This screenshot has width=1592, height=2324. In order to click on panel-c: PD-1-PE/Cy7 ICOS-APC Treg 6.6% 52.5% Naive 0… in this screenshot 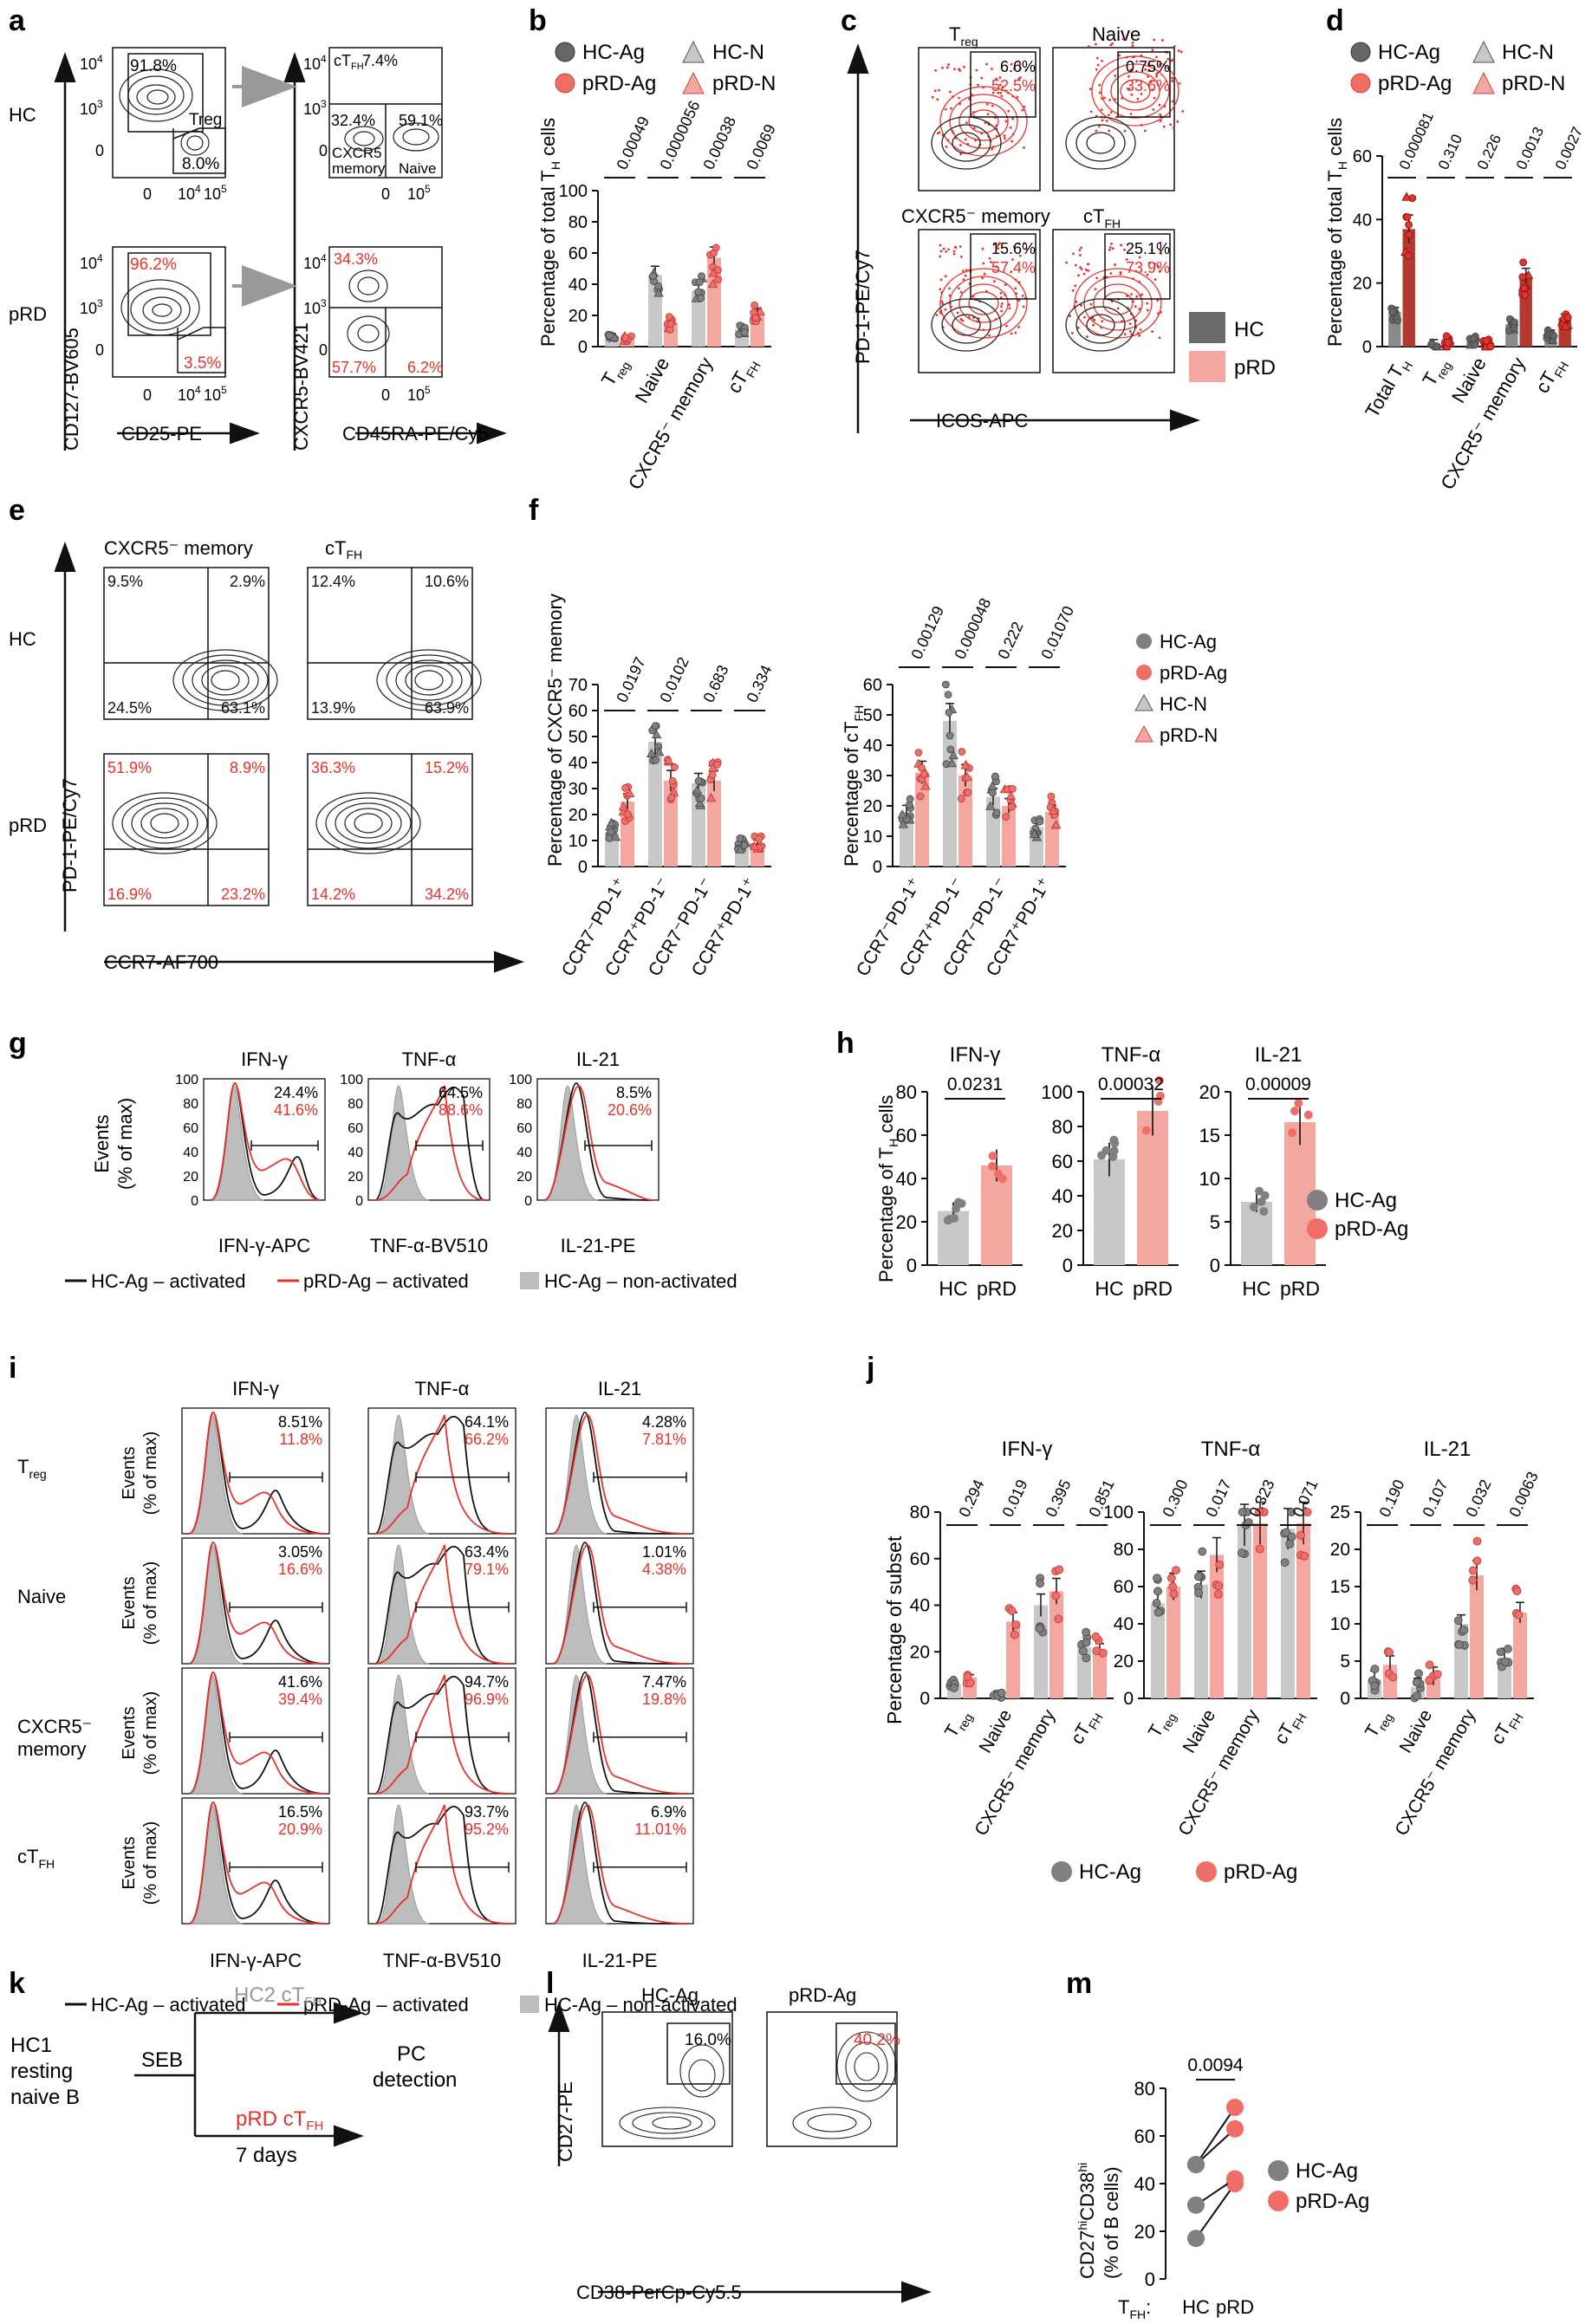, I will do `click(1061, 228)`.